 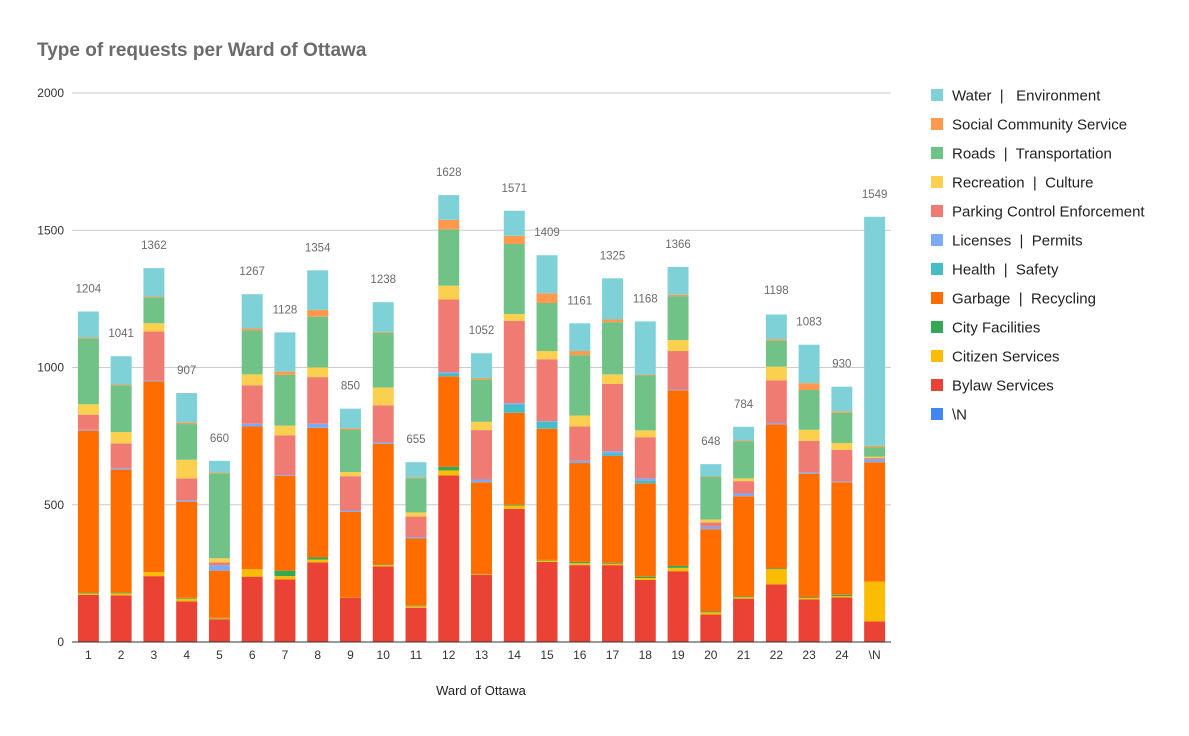 What do you see at coordinates (875, 655) in the screenshot?
I see `x-tick-label: \N` at bounding box center [875, 655].